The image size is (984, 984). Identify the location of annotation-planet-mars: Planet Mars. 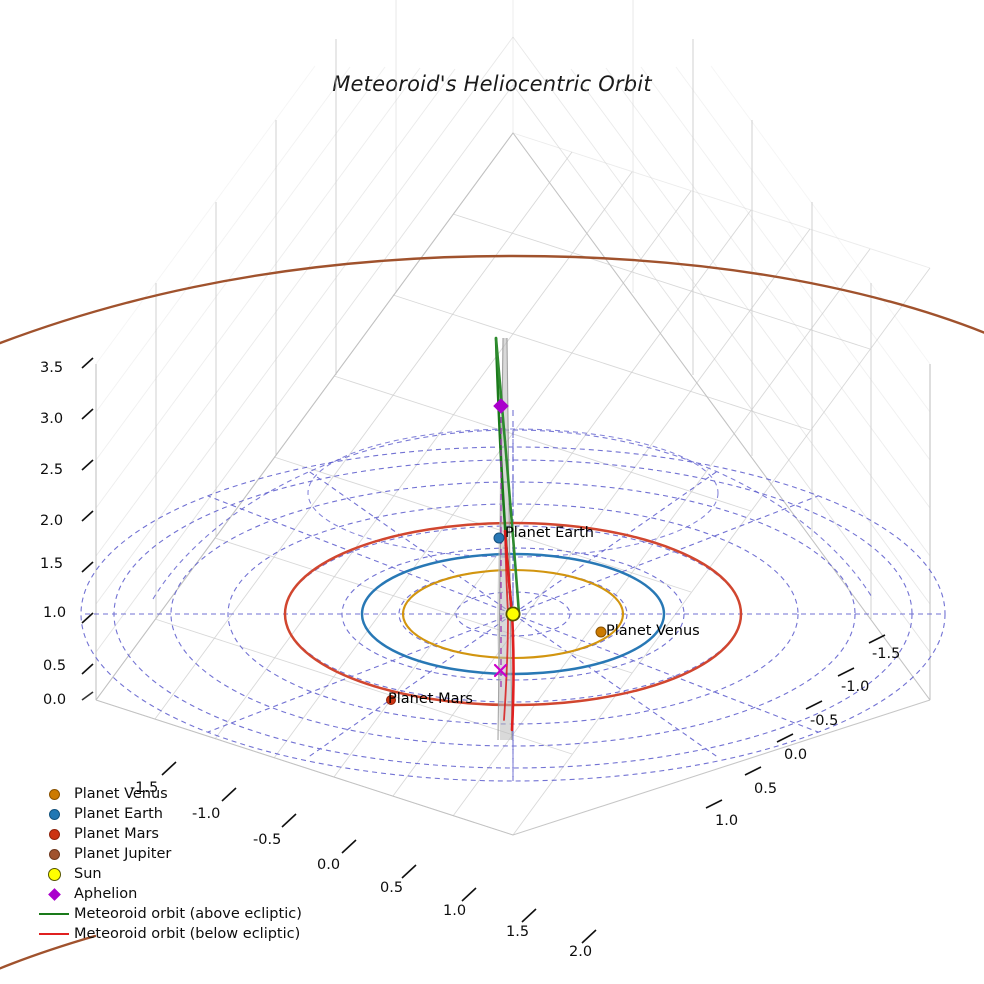
(430, 699).